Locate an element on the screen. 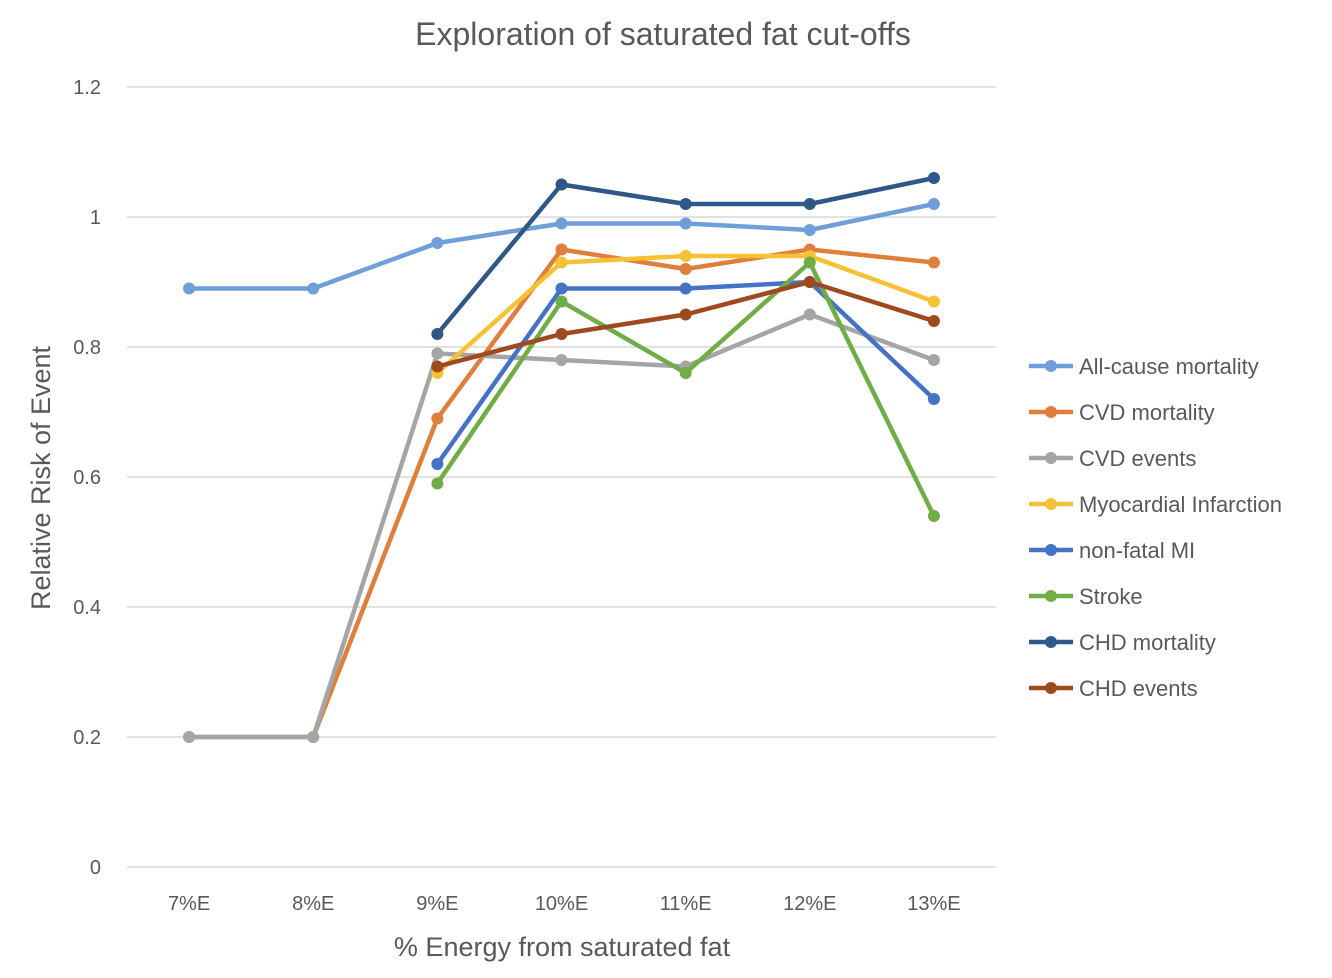 This screenshot has height=978, width=1332. y-axis-ticks: 0 0.2 0.4 0.6 0.8 1 1.2 is located at coordinates (87, 478).